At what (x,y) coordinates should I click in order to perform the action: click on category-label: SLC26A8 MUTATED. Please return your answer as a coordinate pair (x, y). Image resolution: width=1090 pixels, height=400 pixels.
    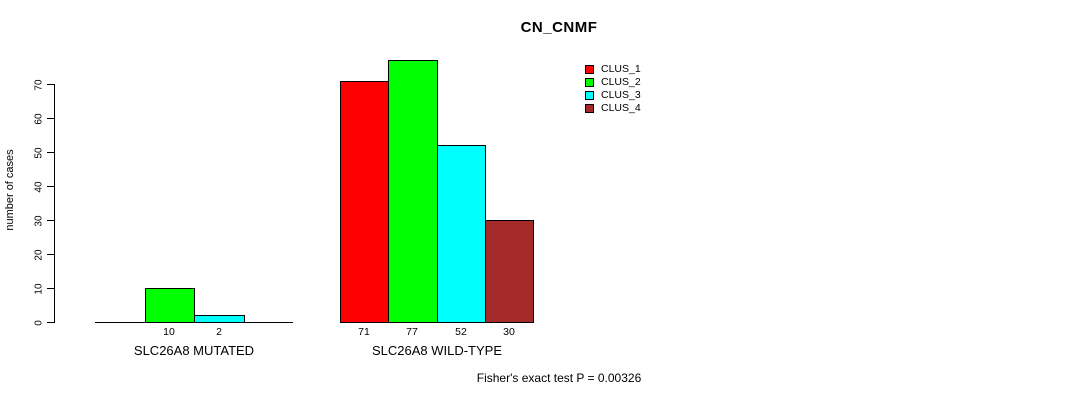
    Looking at the image, I should click on (194, 350).